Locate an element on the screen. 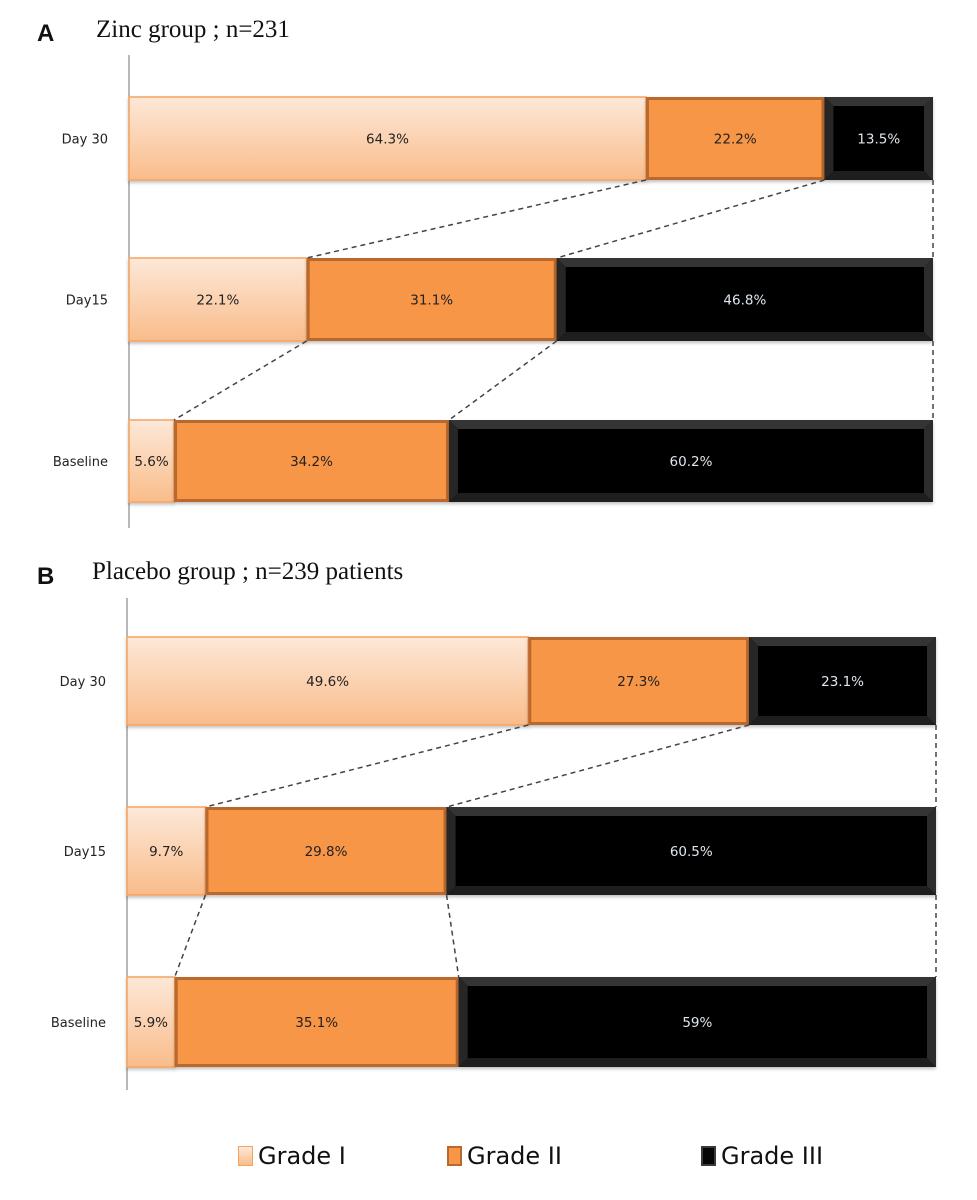 The image size is (977, 1200). legend-label-grade-3: Grade III is located at coordinates (772, 1156).